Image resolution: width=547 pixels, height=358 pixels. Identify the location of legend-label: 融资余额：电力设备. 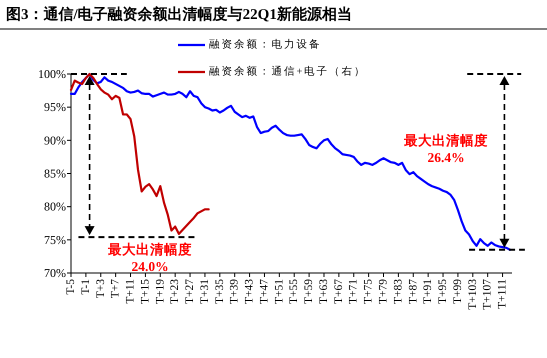
(265, 44).